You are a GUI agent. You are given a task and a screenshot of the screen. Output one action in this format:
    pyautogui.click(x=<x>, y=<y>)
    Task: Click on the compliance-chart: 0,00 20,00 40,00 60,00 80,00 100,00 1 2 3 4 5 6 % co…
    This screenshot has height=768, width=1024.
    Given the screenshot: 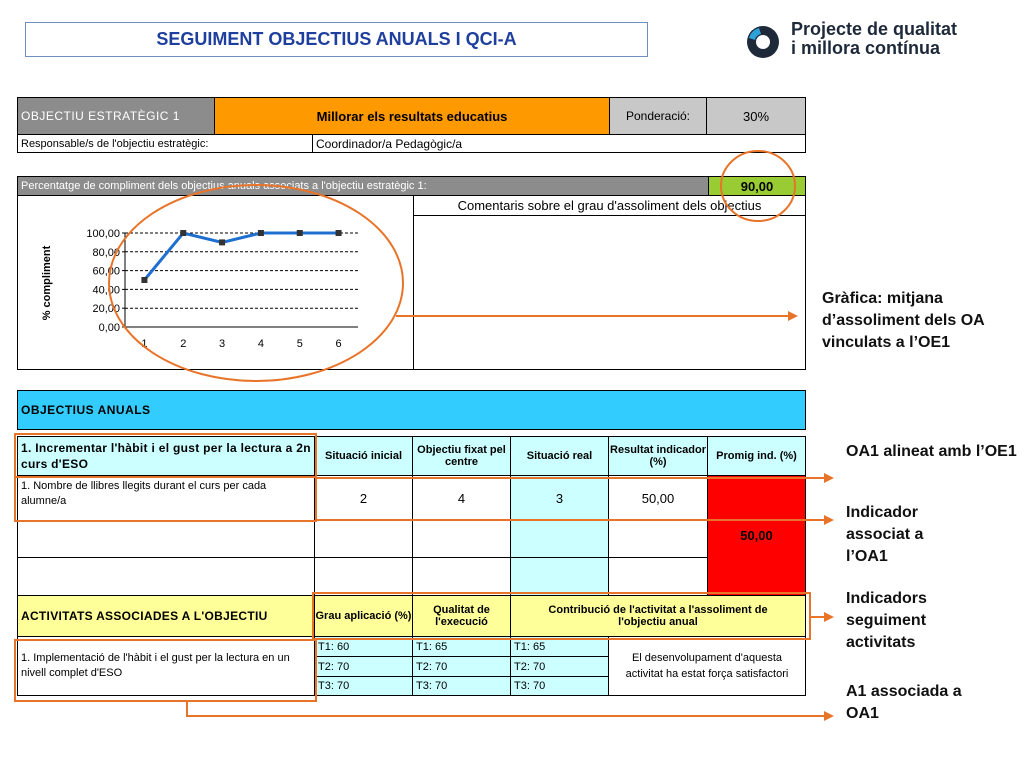 What is the action you would take?
    pyautogui.click(x=199, y=289)
    